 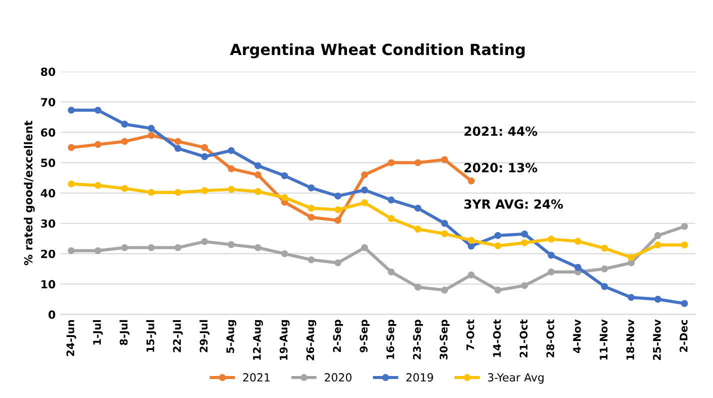 What do you see at coordinates (418, 340) in the screenshot?
I see `x-tick-label: 23-Sep` at bounding box center [418, 340].